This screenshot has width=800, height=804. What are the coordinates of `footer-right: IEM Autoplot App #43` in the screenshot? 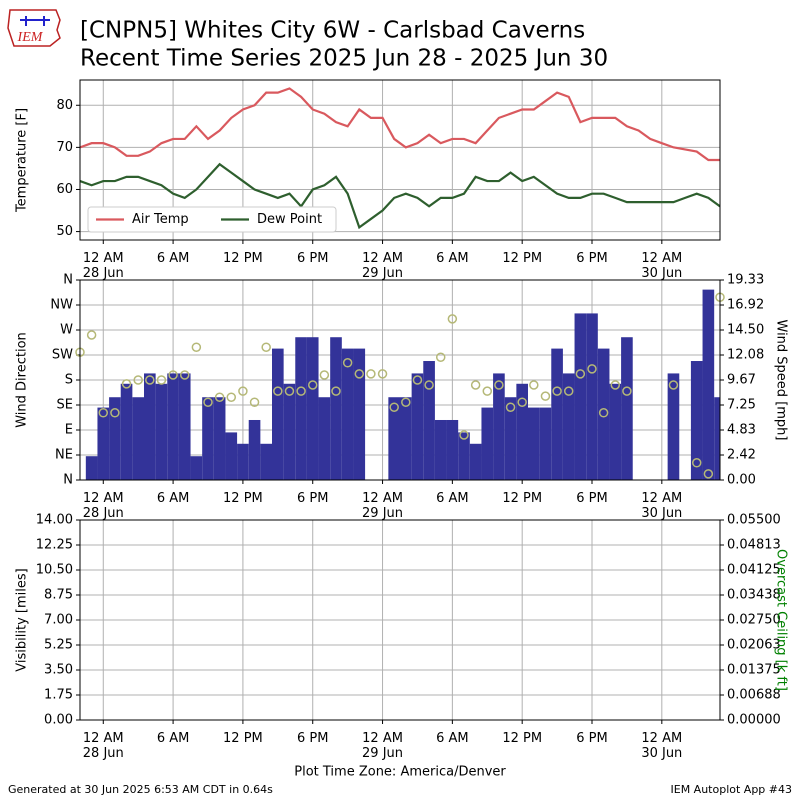 It's located at (732, 789).